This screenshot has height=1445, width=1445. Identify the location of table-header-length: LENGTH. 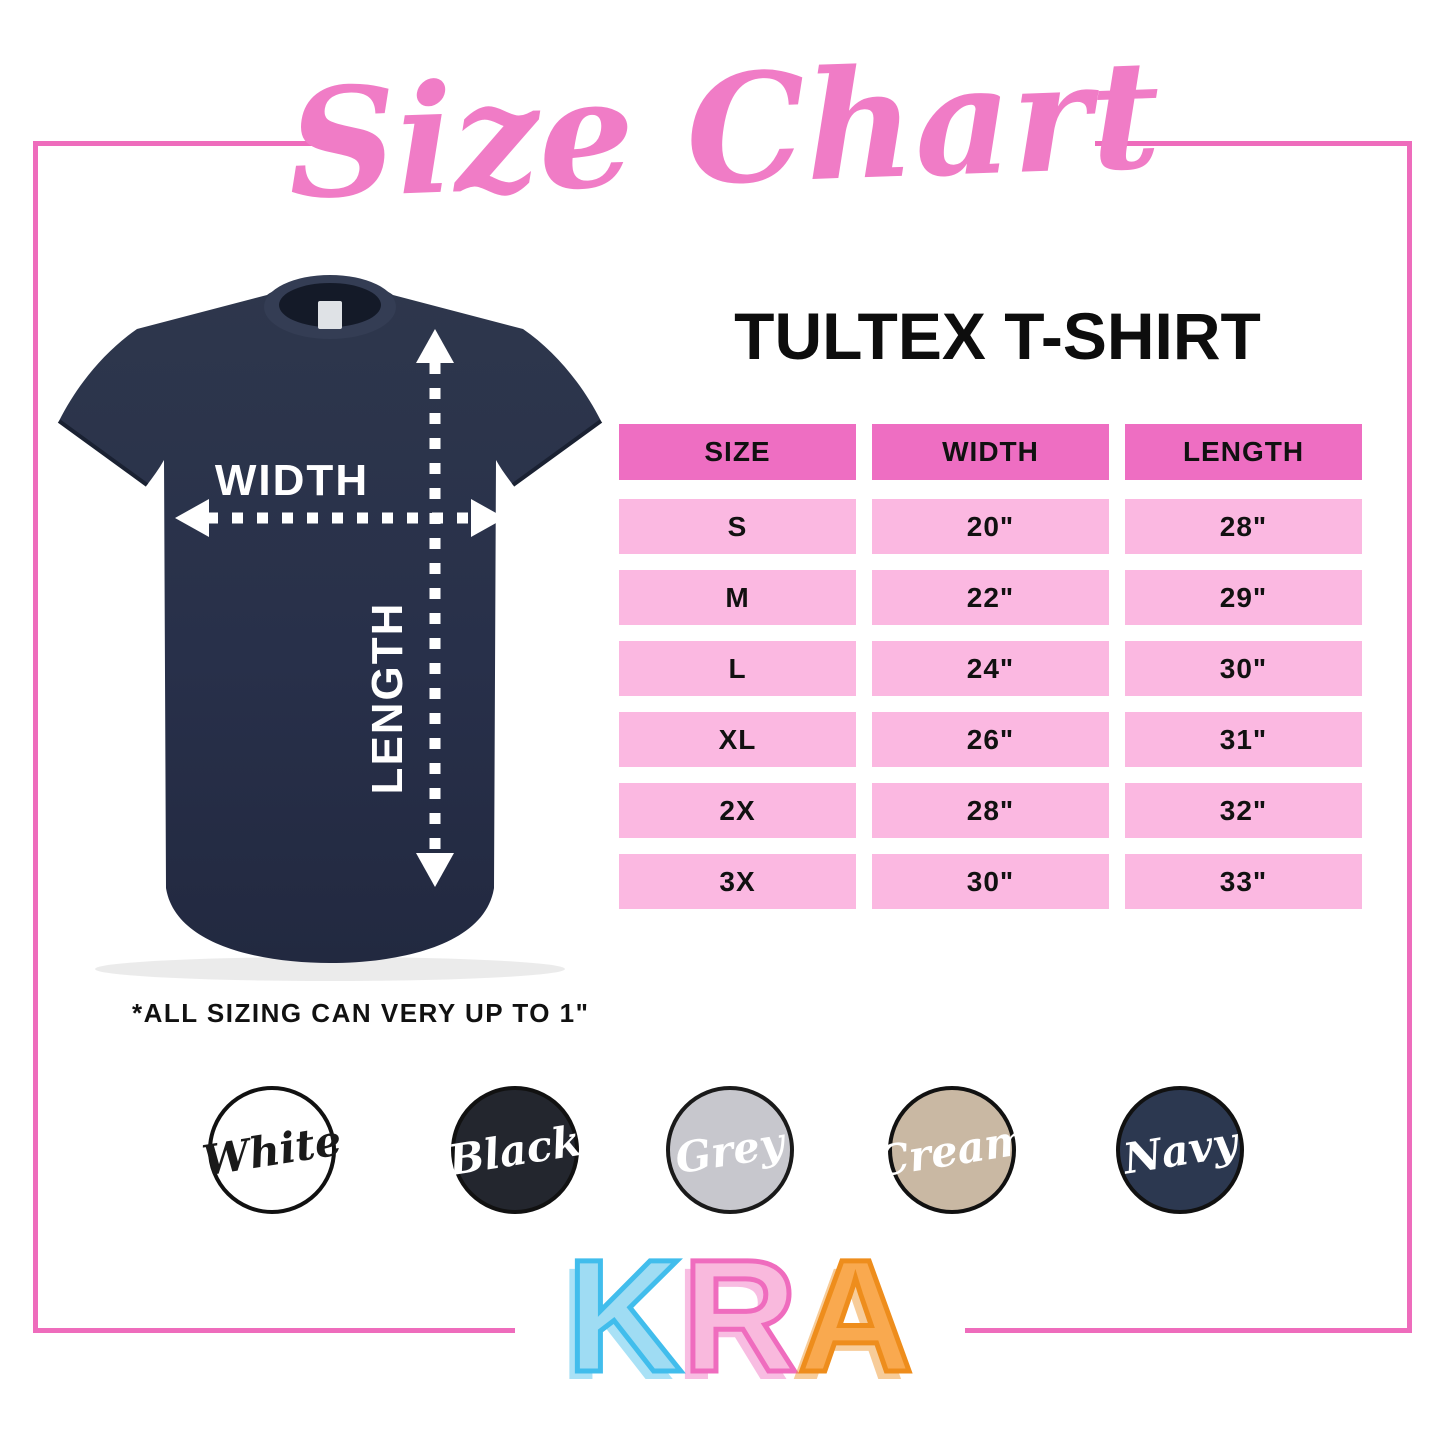
(1243, 452).